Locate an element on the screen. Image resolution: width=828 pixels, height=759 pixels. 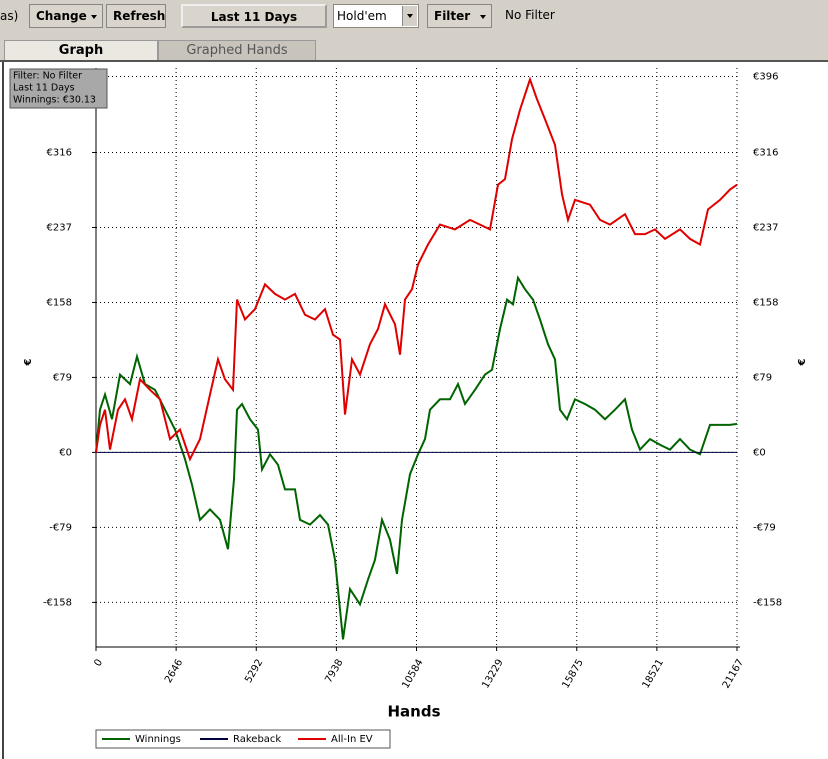
tab: Graph is located at coordinates (81, 50).